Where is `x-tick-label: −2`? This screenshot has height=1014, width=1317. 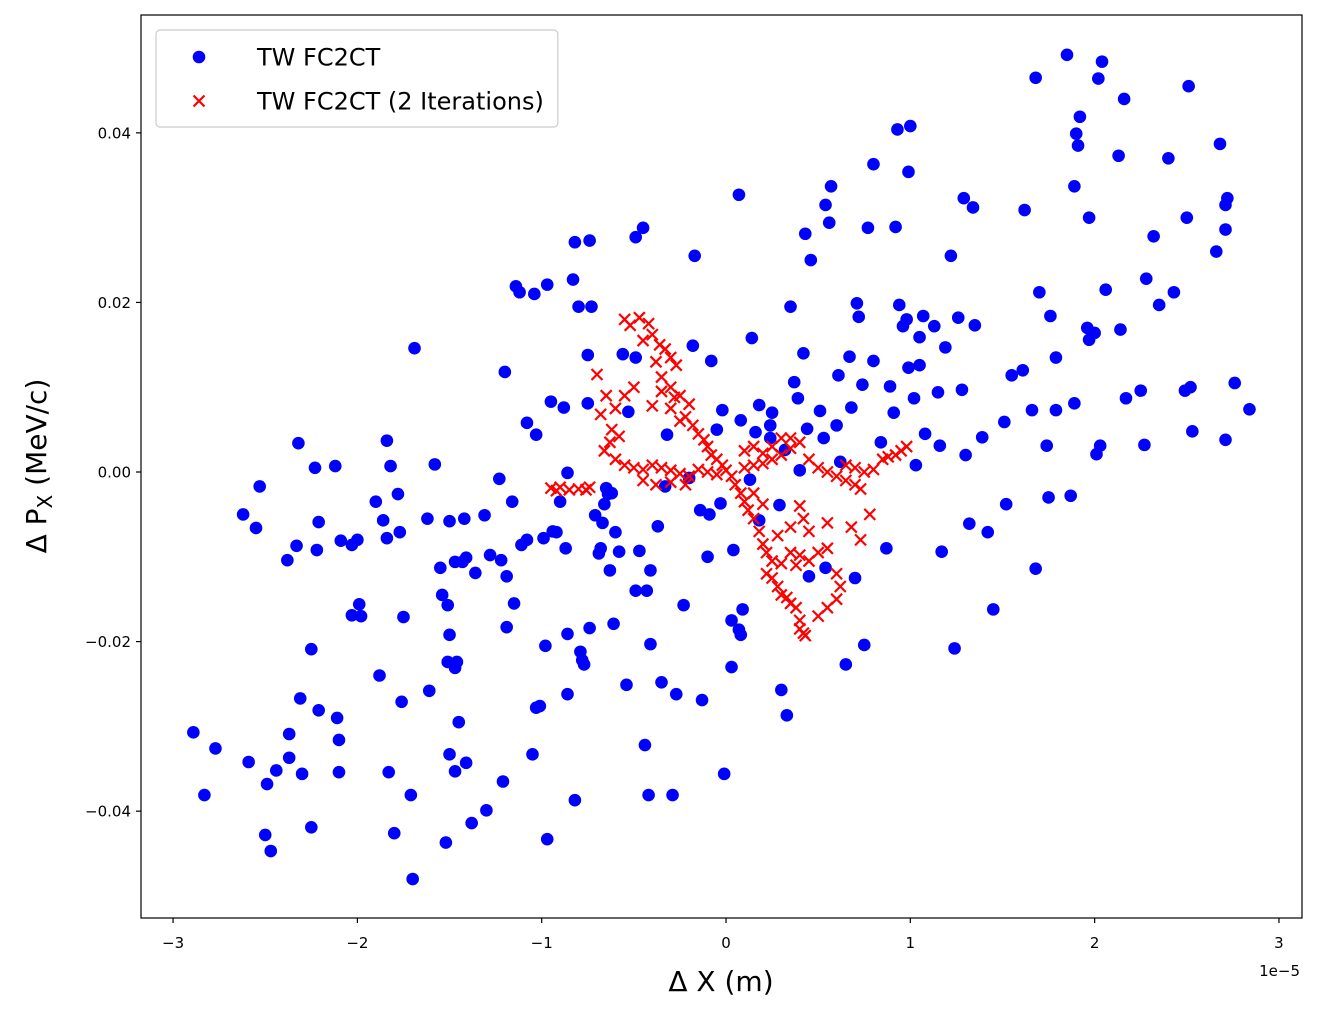 x-tick-label: −2 is located at coordinates (357, 943).